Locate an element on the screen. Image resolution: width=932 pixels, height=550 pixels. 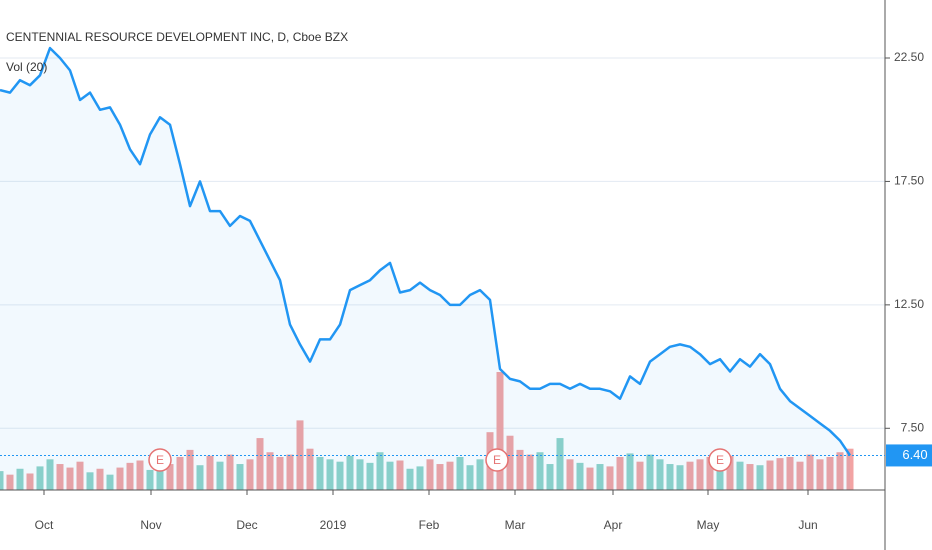
x-tick-label: Dec is located at coordinates (246, 525).